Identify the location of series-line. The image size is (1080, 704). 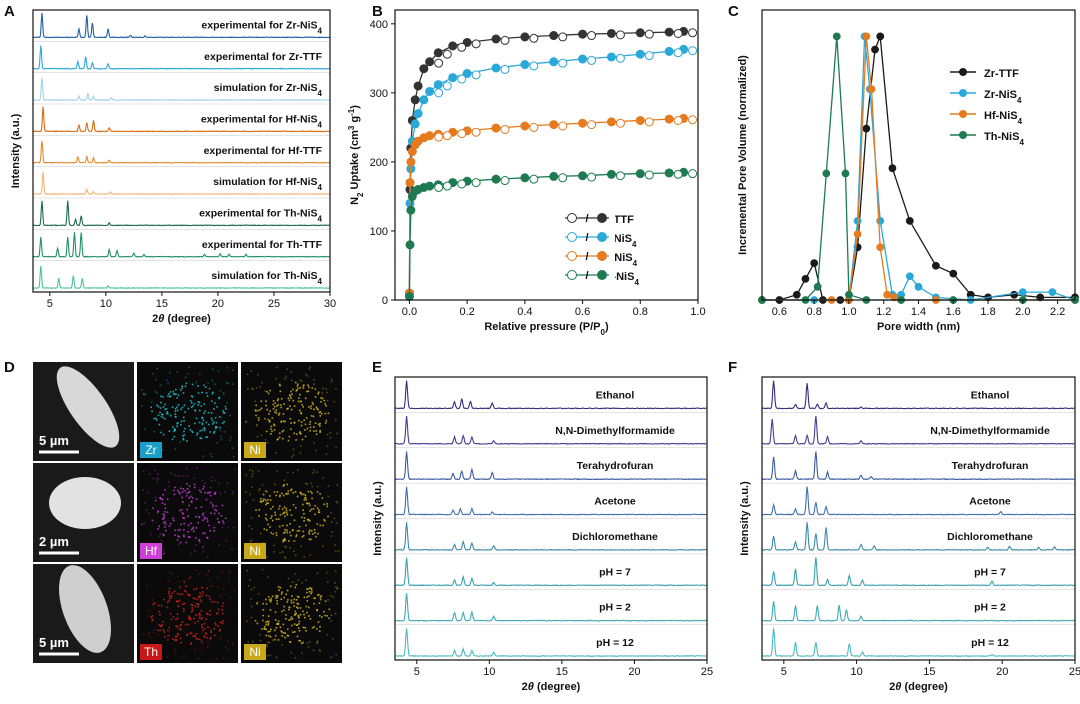
(546, 234).